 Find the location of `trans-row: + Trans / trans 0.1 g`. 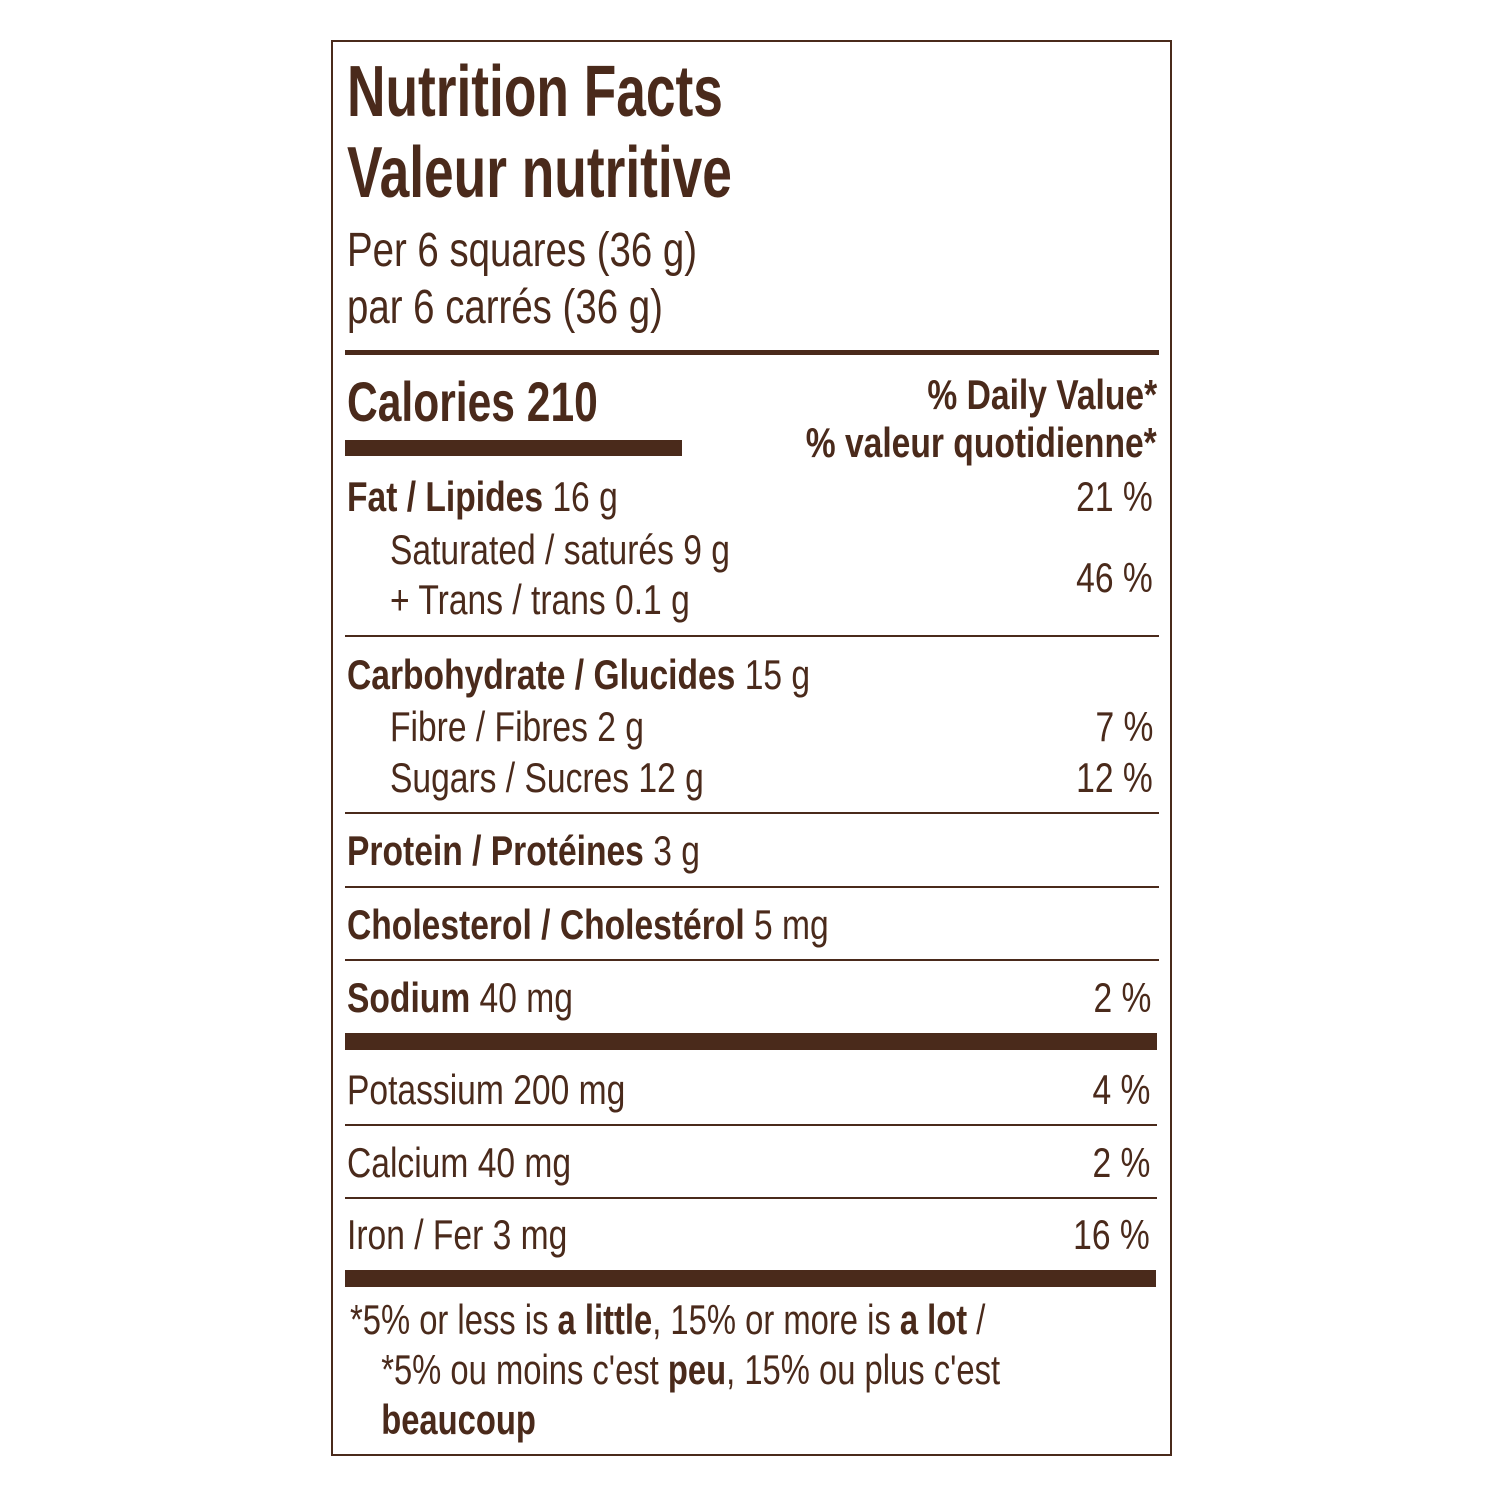

trans-row: + Trans / trans 0.1 g is located at coordinates (540, 600).